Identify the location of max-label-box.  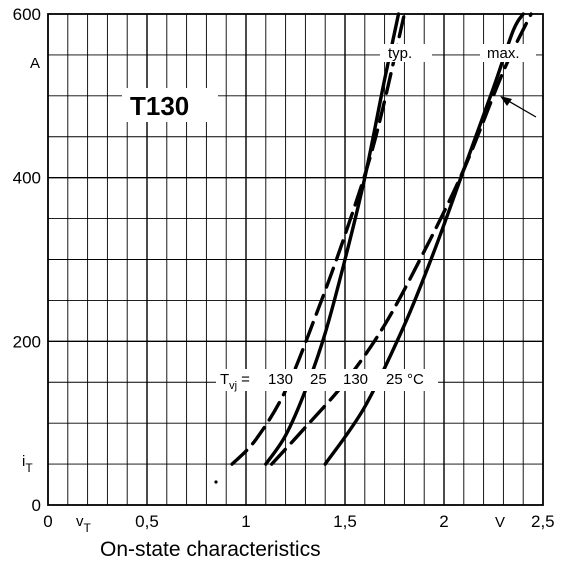
(508, 53).